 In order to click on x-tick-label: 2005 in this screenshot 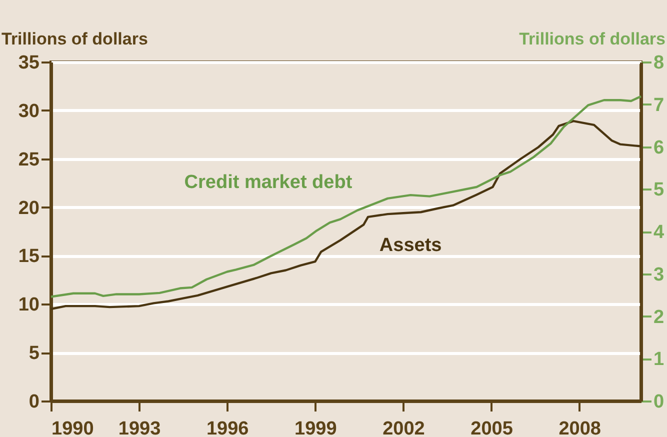, I will do `click(492, 427)`.